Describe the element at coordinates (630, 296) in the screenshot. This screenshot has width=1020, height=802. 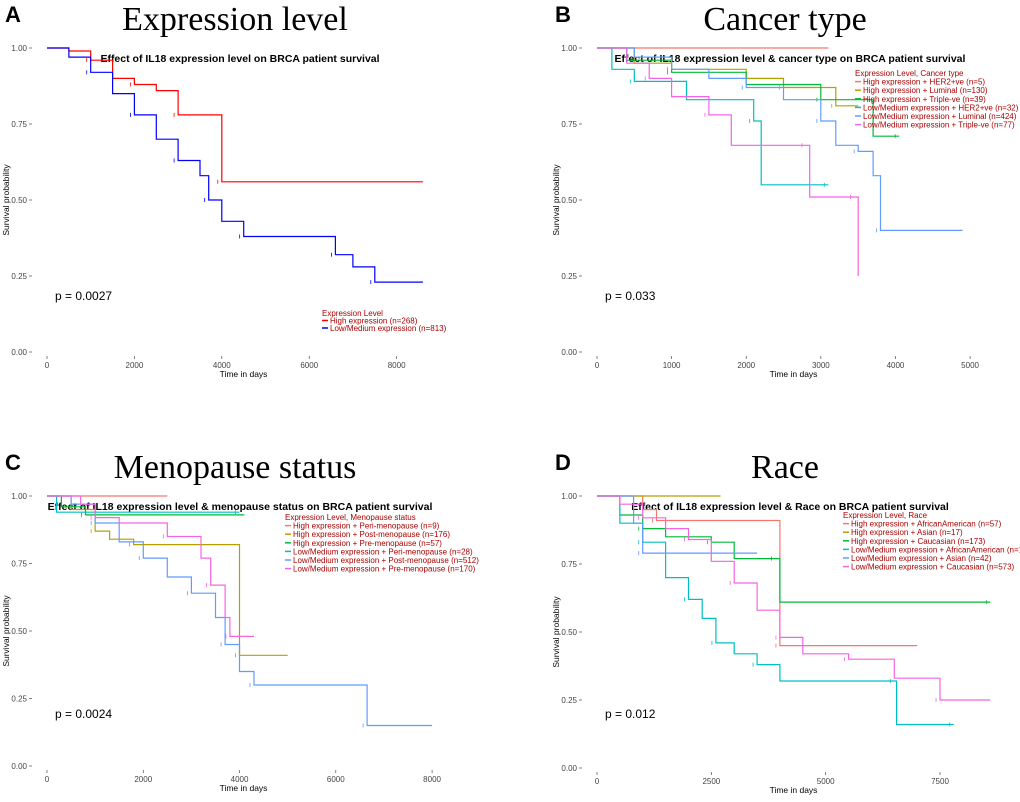
I see `p-value: p = 0.033` at that location.